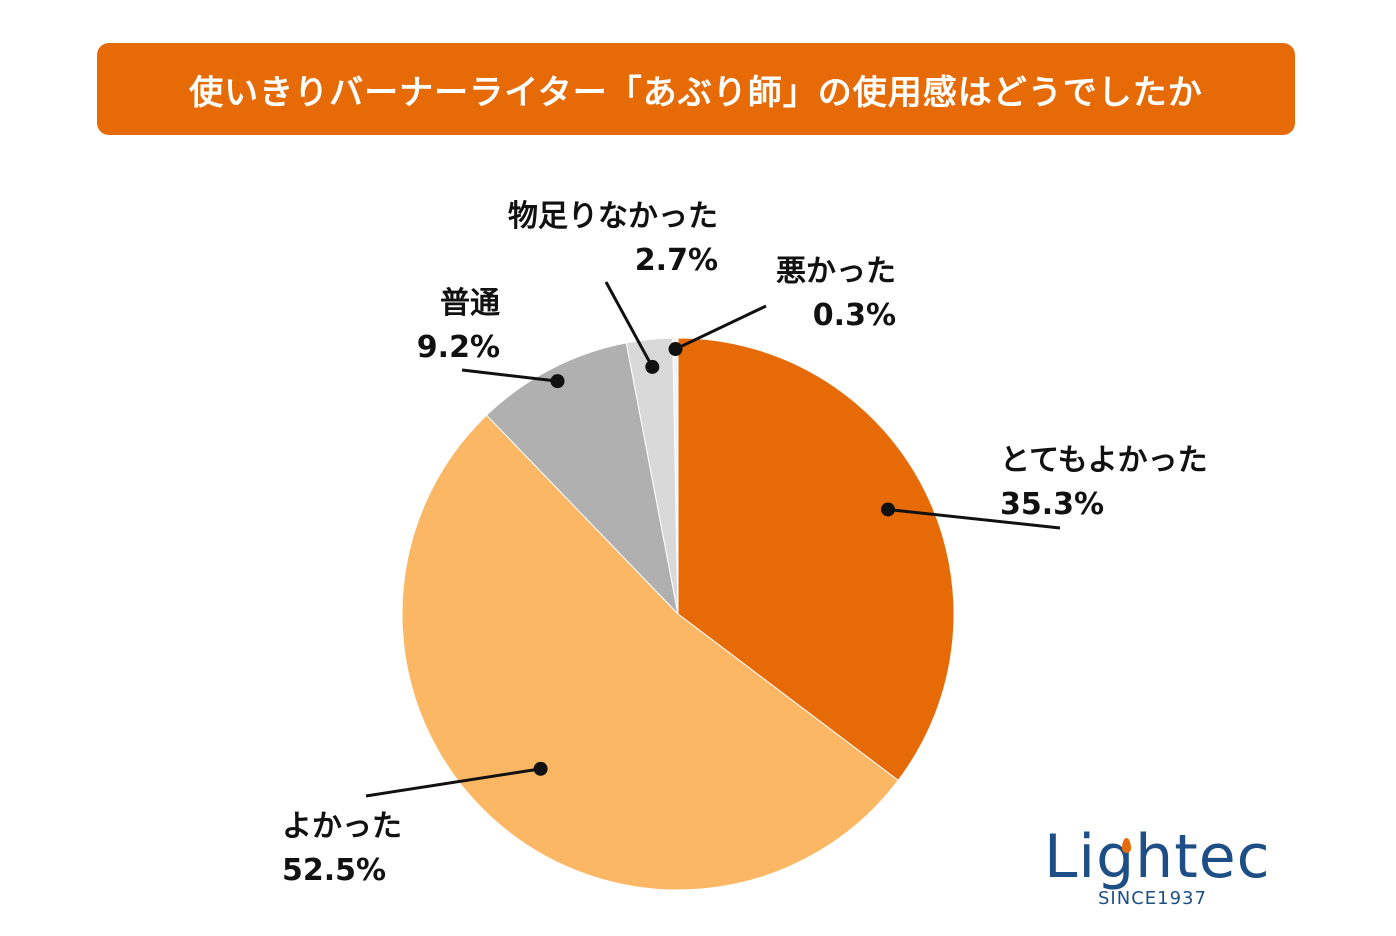 The height and width of the screenshot is (936, 1396). I want to click on lightec-logo: Lightec SINCE1937, so click(1155, 870).